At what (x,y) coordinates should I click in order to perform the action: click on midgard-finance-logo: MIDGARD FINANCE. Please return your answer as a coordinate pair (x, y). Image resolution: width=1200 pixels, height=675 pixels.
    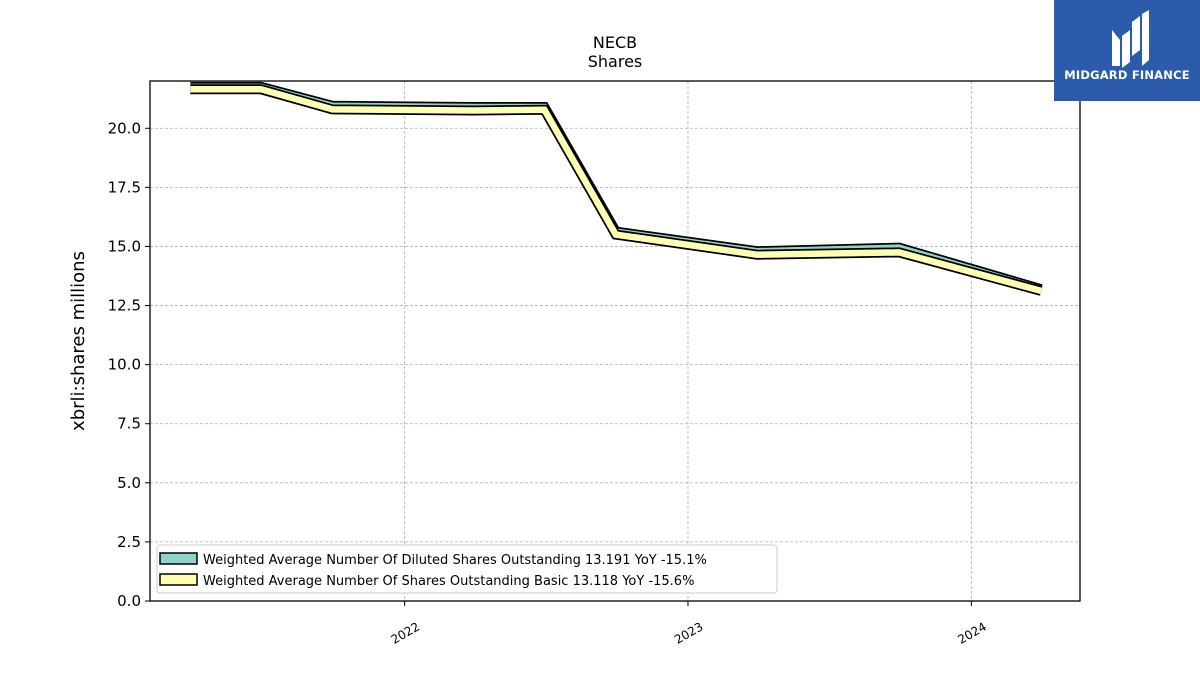
    Looking at the image, I should click on (1127, 50).